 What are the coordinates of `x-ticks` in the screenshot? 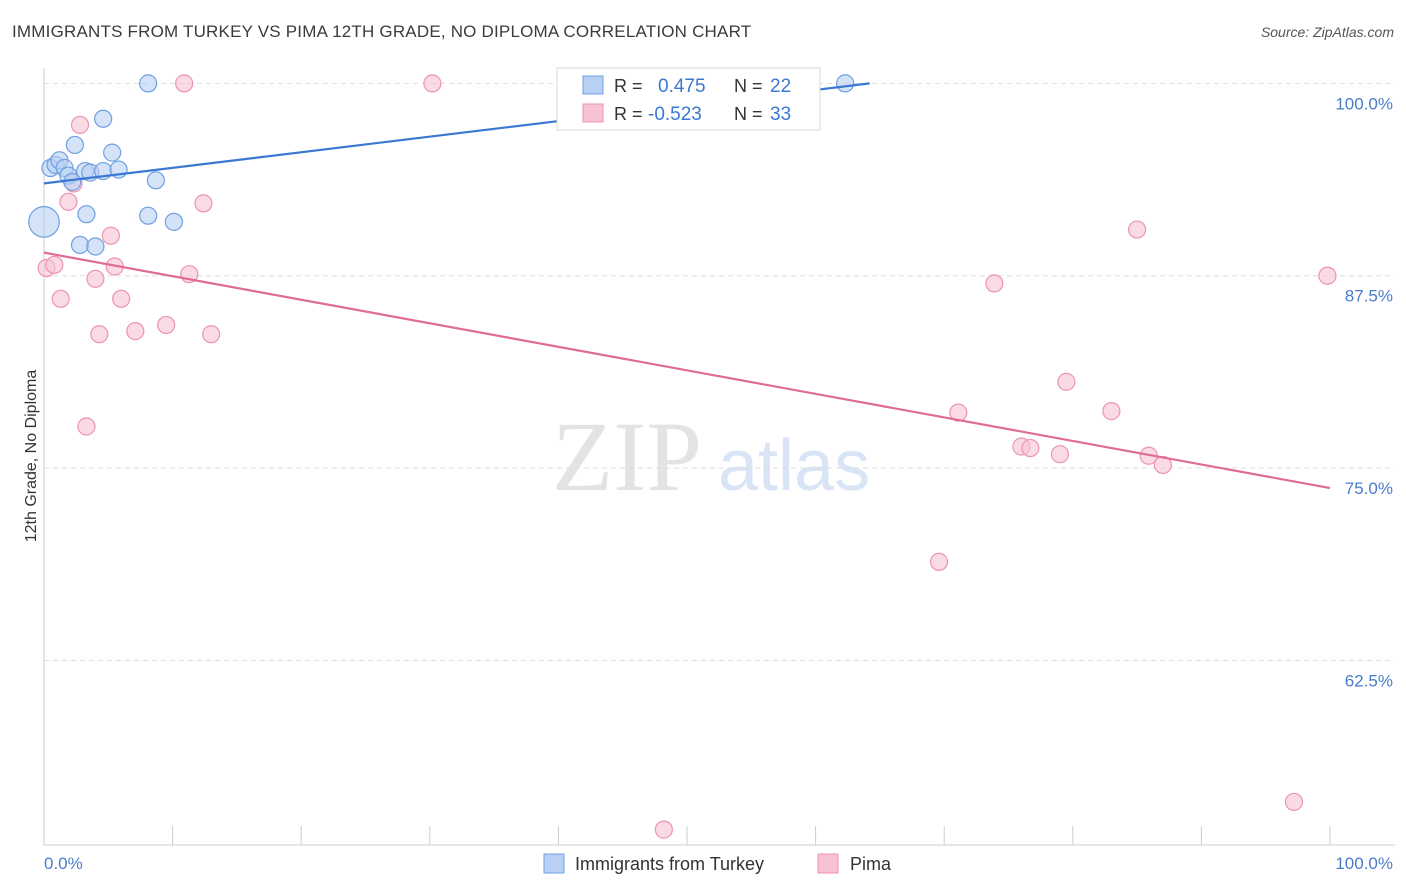 It's located at (751, 835).